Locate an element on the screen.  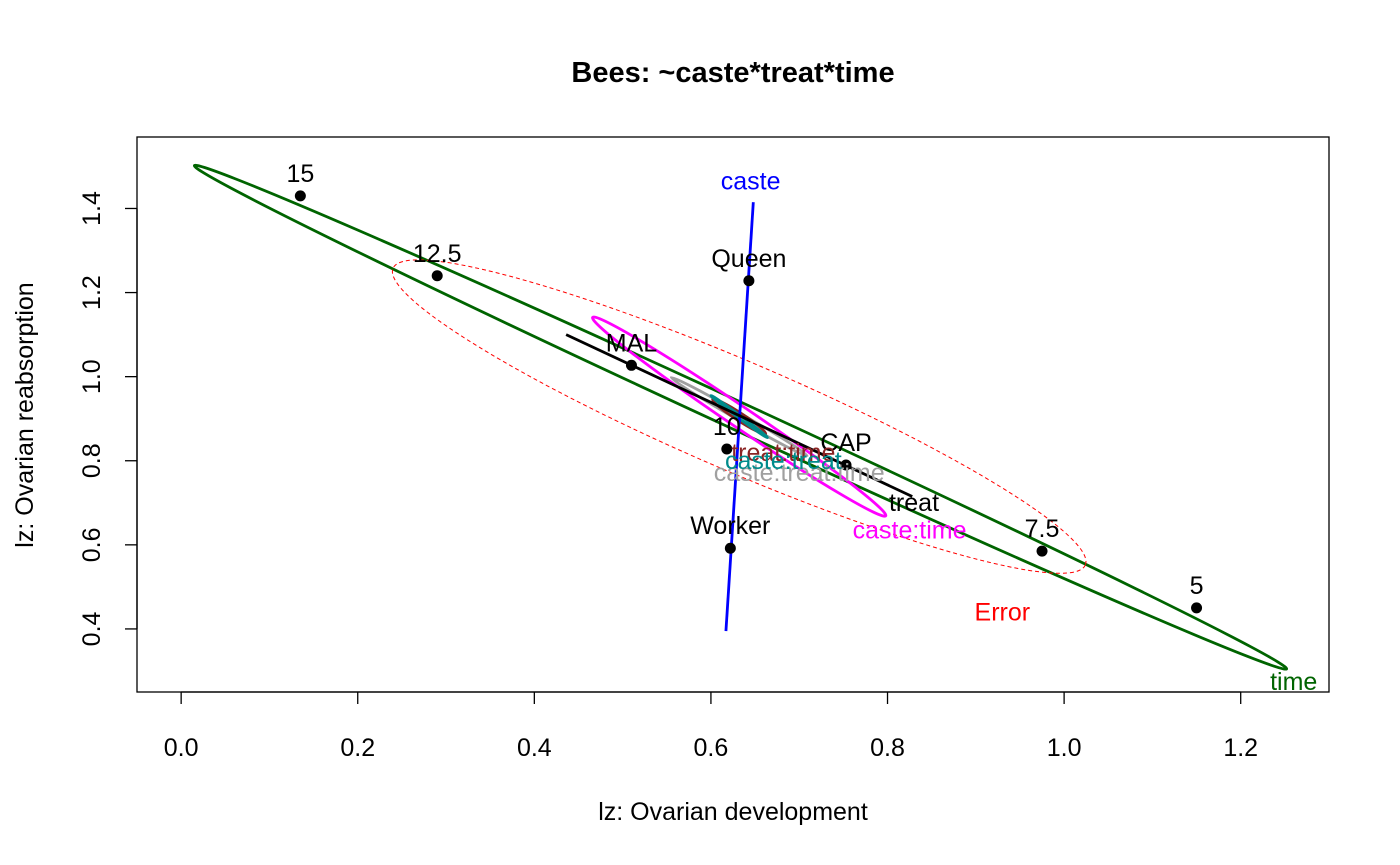
point-label-12-5: 12.5 is located at coordinates (437, 254).